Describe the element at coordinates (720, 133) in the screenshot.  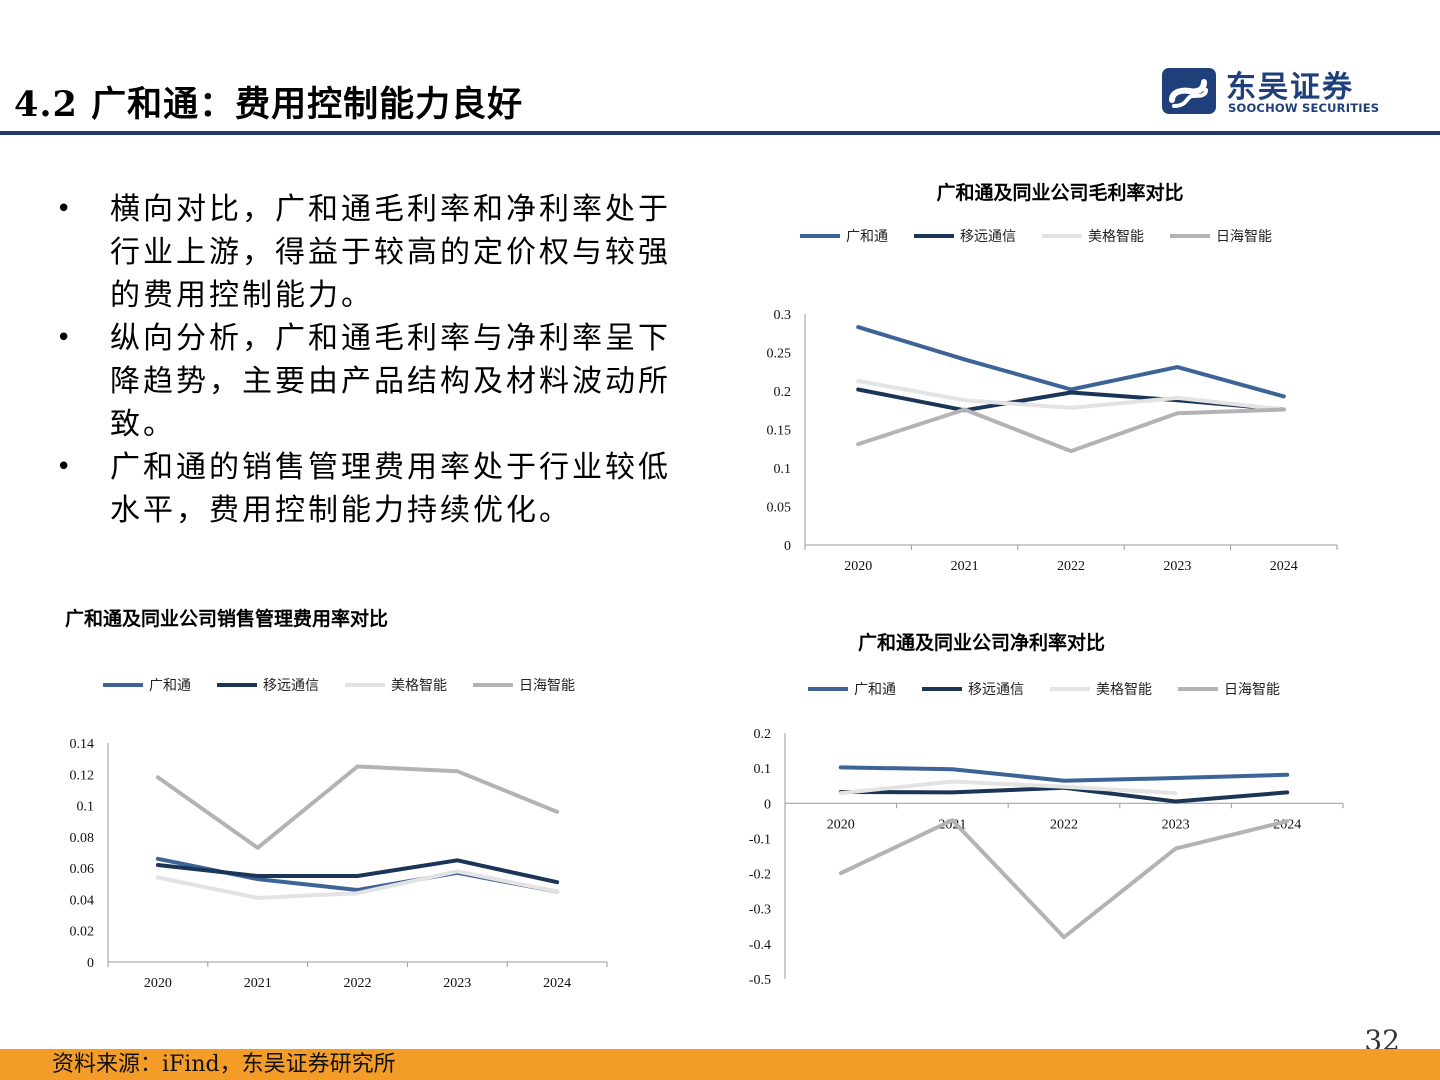
I see `title-divider` at that location.